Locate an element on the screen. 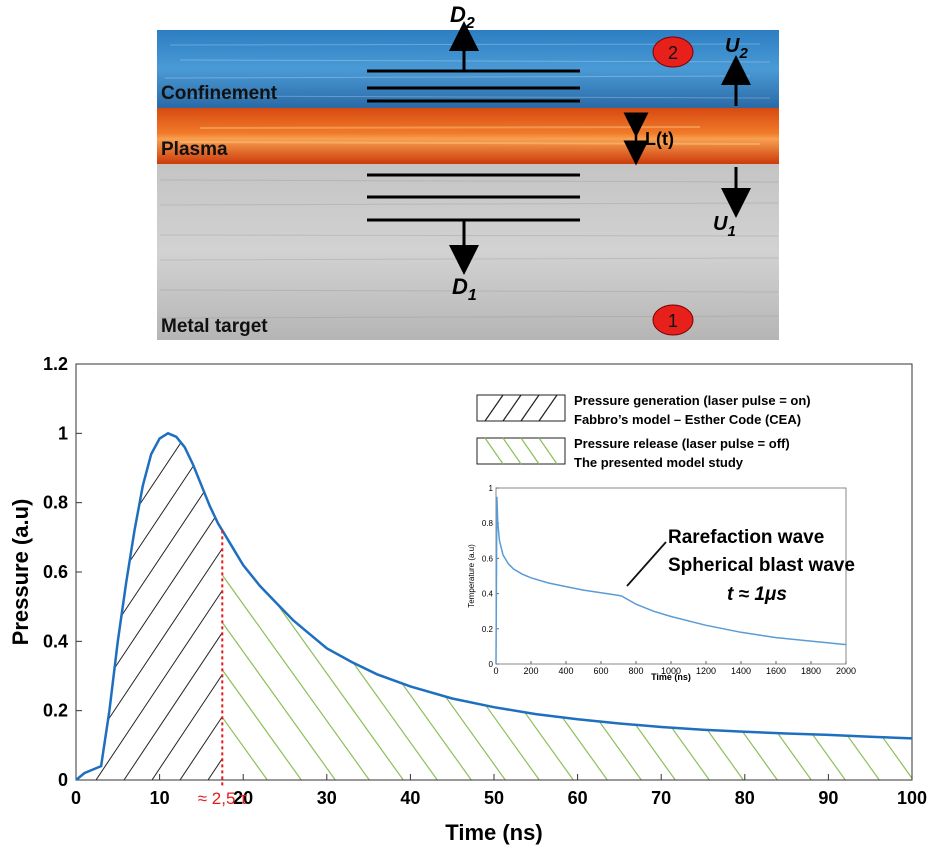 This screenshot has width=935, height=856. u1-label: U1 is located at coordinates (724, 226).